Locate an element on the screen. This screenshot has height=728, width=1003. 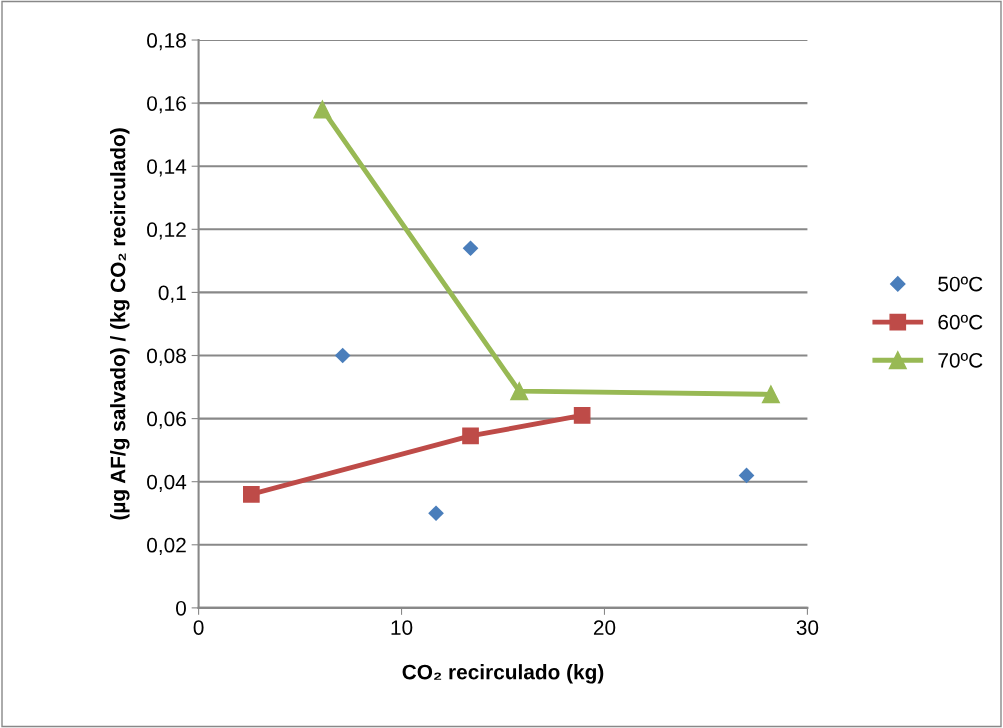
y-tick-label: 0,16 is located at coordinates (166, 105).